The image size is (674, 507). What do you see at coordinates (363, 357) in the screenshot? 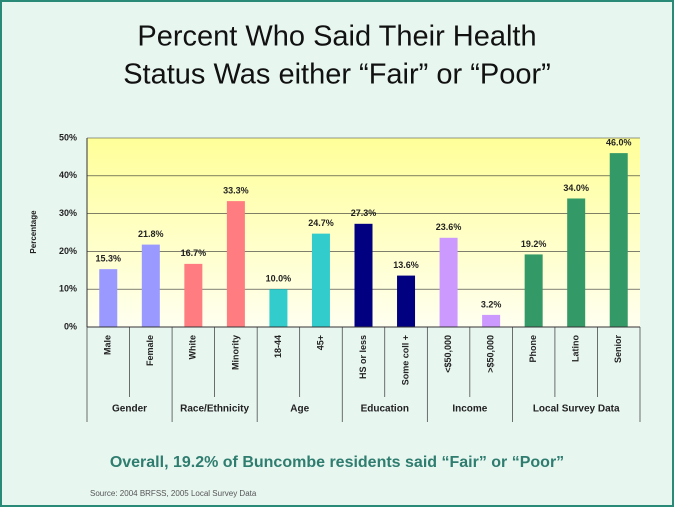
I see `x-tick-label: HS or less` at bounding box center [363, 357].